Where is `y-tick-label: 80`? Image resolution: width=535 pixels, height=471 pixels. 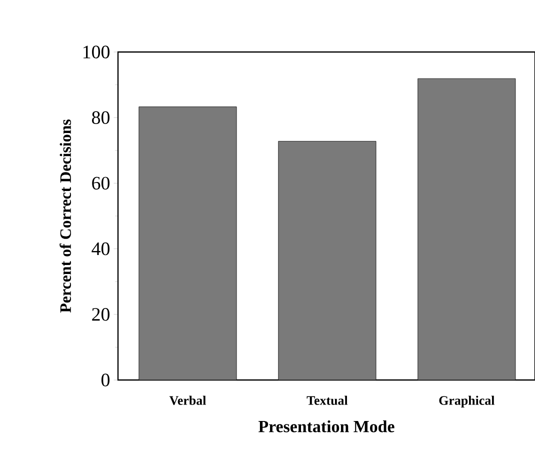 y-tick-label: 80 is located at coordinates (101, 117).